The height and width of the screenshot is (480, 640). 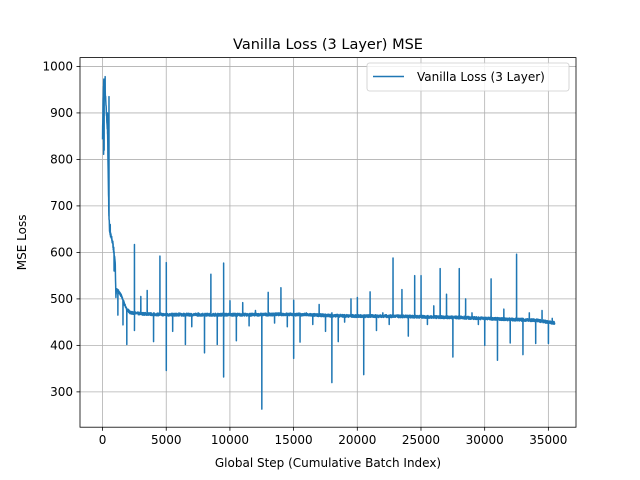 What do you see at coordinates (61, 253) in the screenshot?
I see `y-tick-label: 600` at bounding box center [61, 253].